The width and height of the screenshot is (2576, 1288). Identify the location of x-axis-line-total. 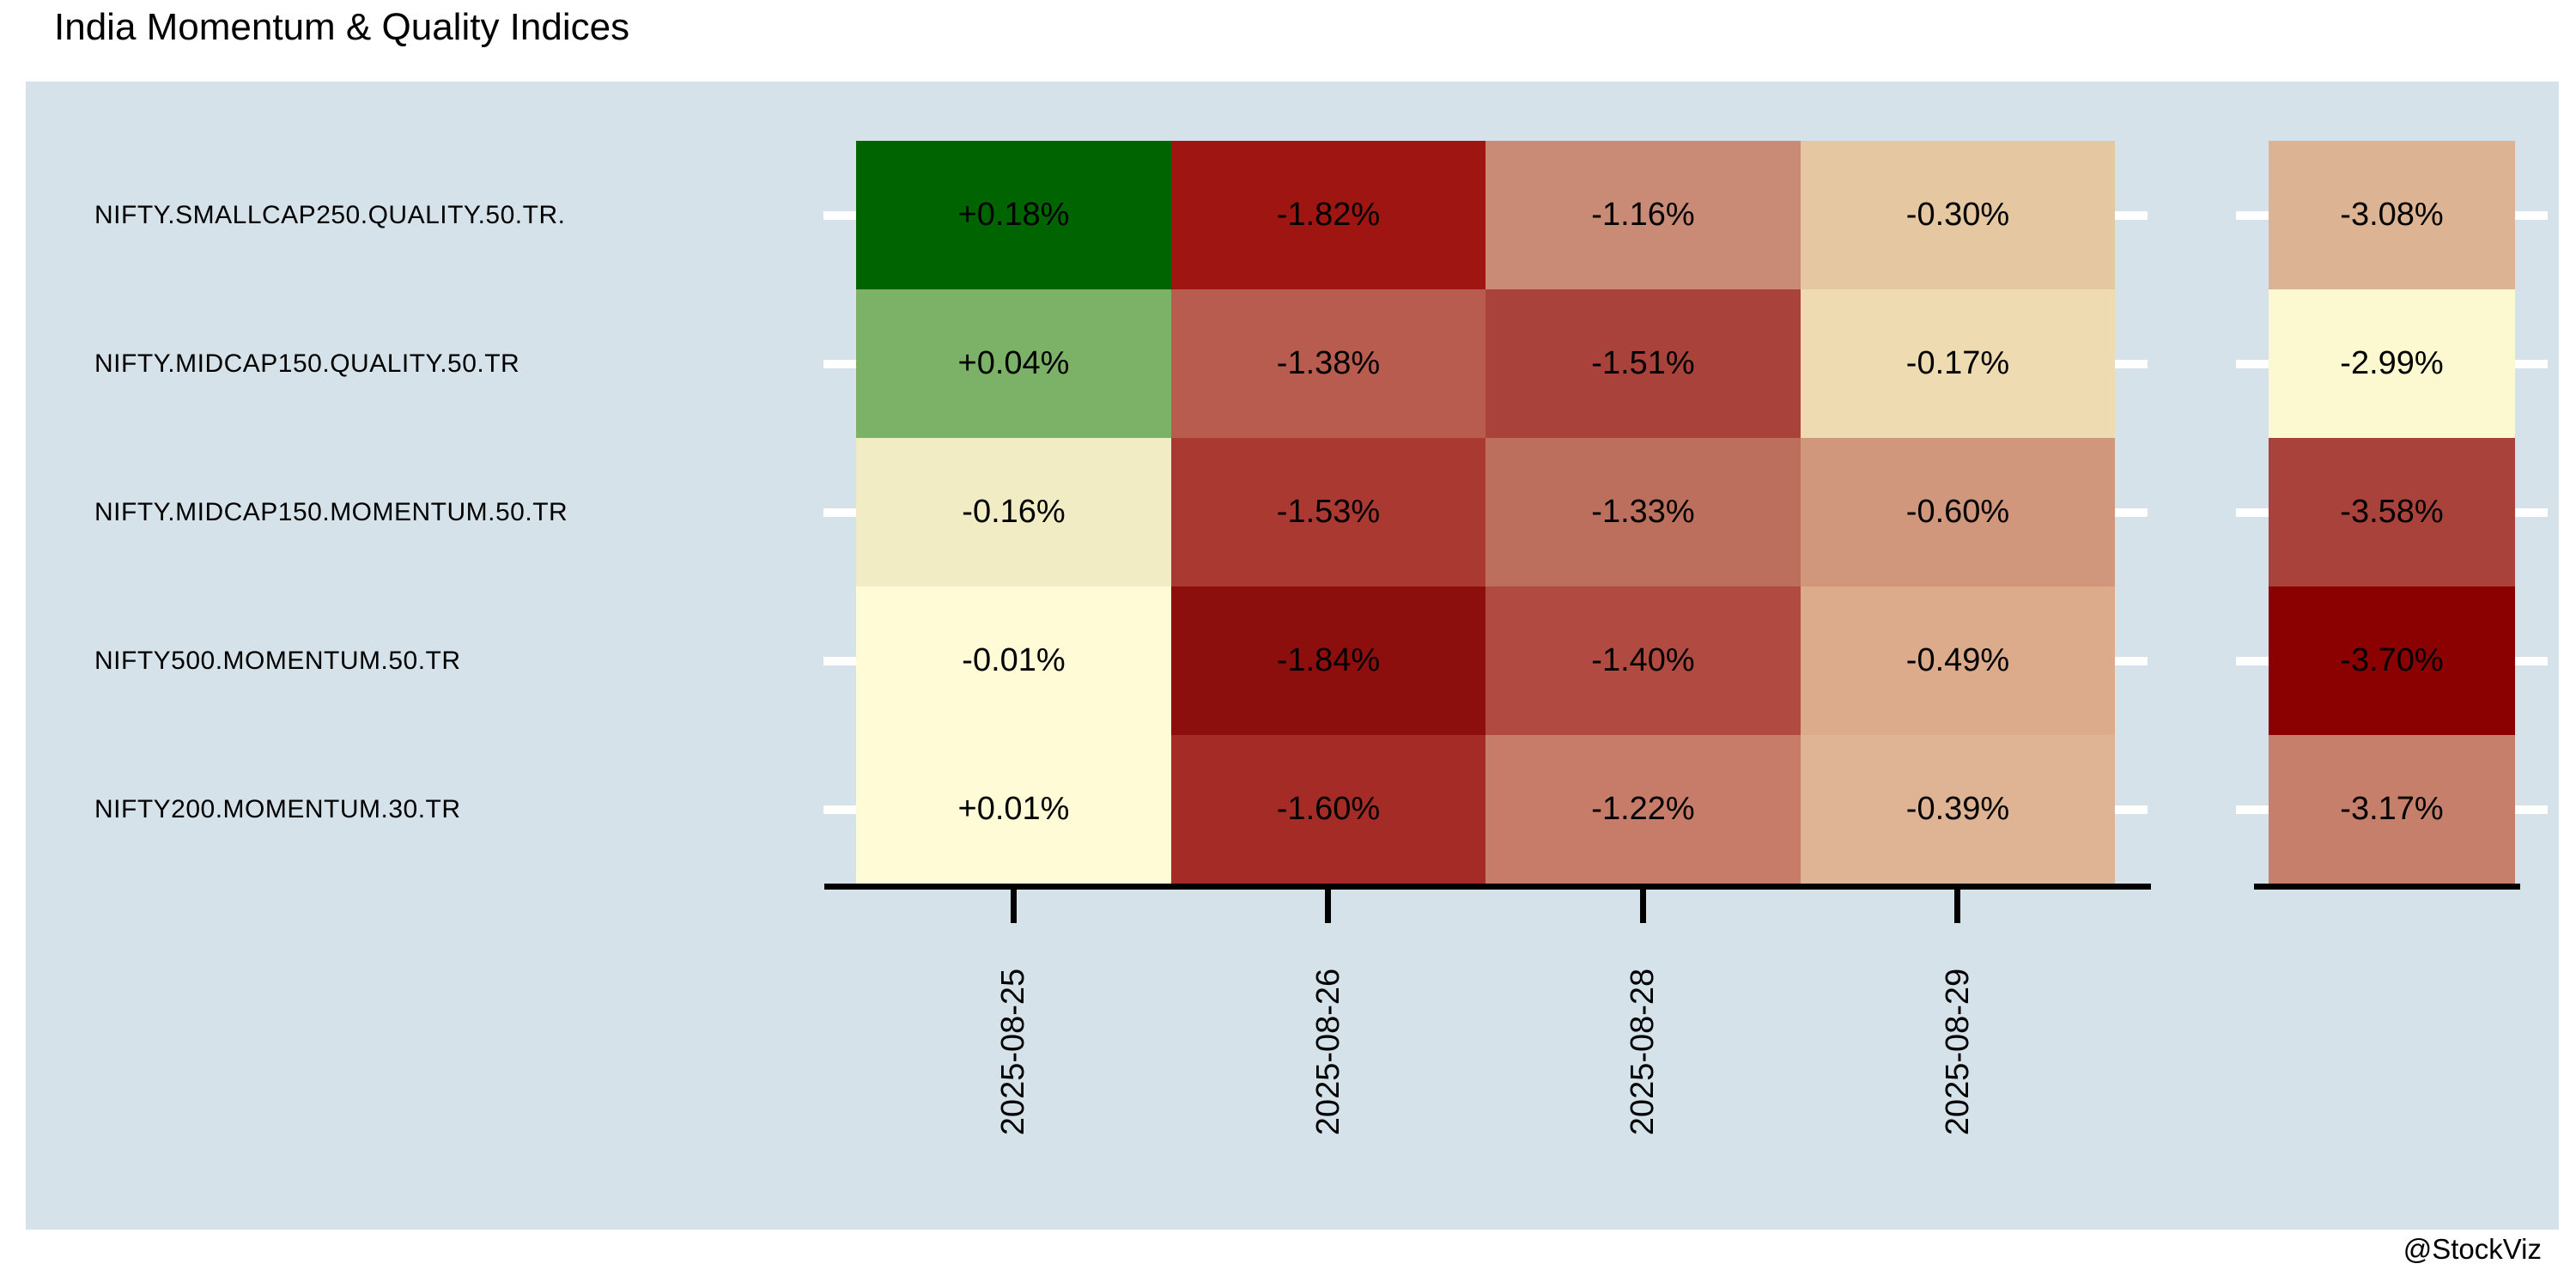
(2387, 887).